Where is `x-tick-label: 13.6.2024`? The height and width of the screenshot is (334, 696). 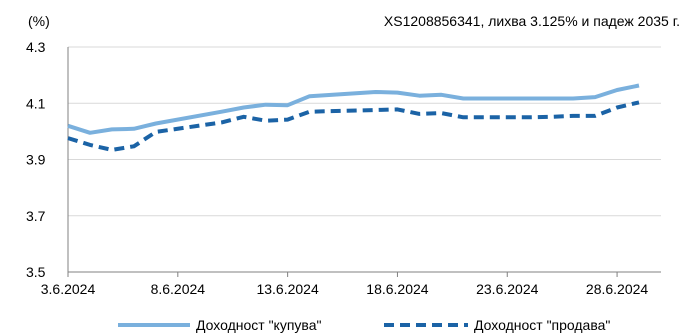 x-tick-label: 13.6.2024 is located at coordinates (287, 289).